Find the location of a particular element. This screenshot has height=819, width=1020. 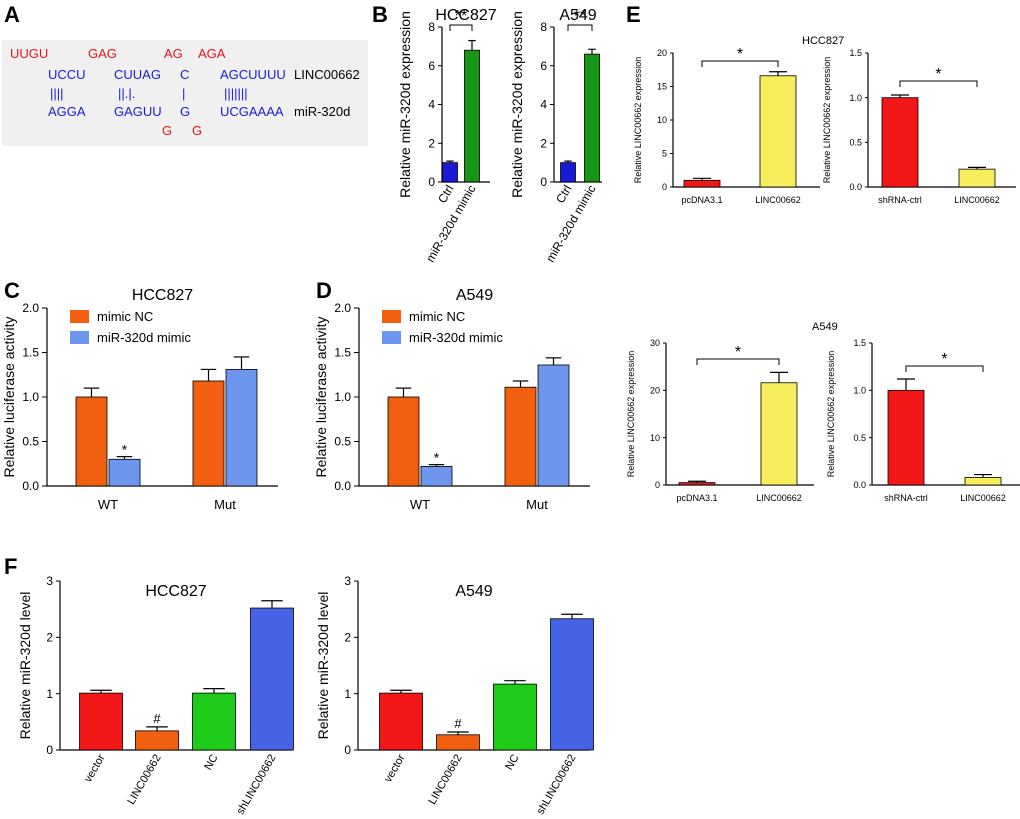

y-tick-label: 5 is located at coordinates (664, 154).